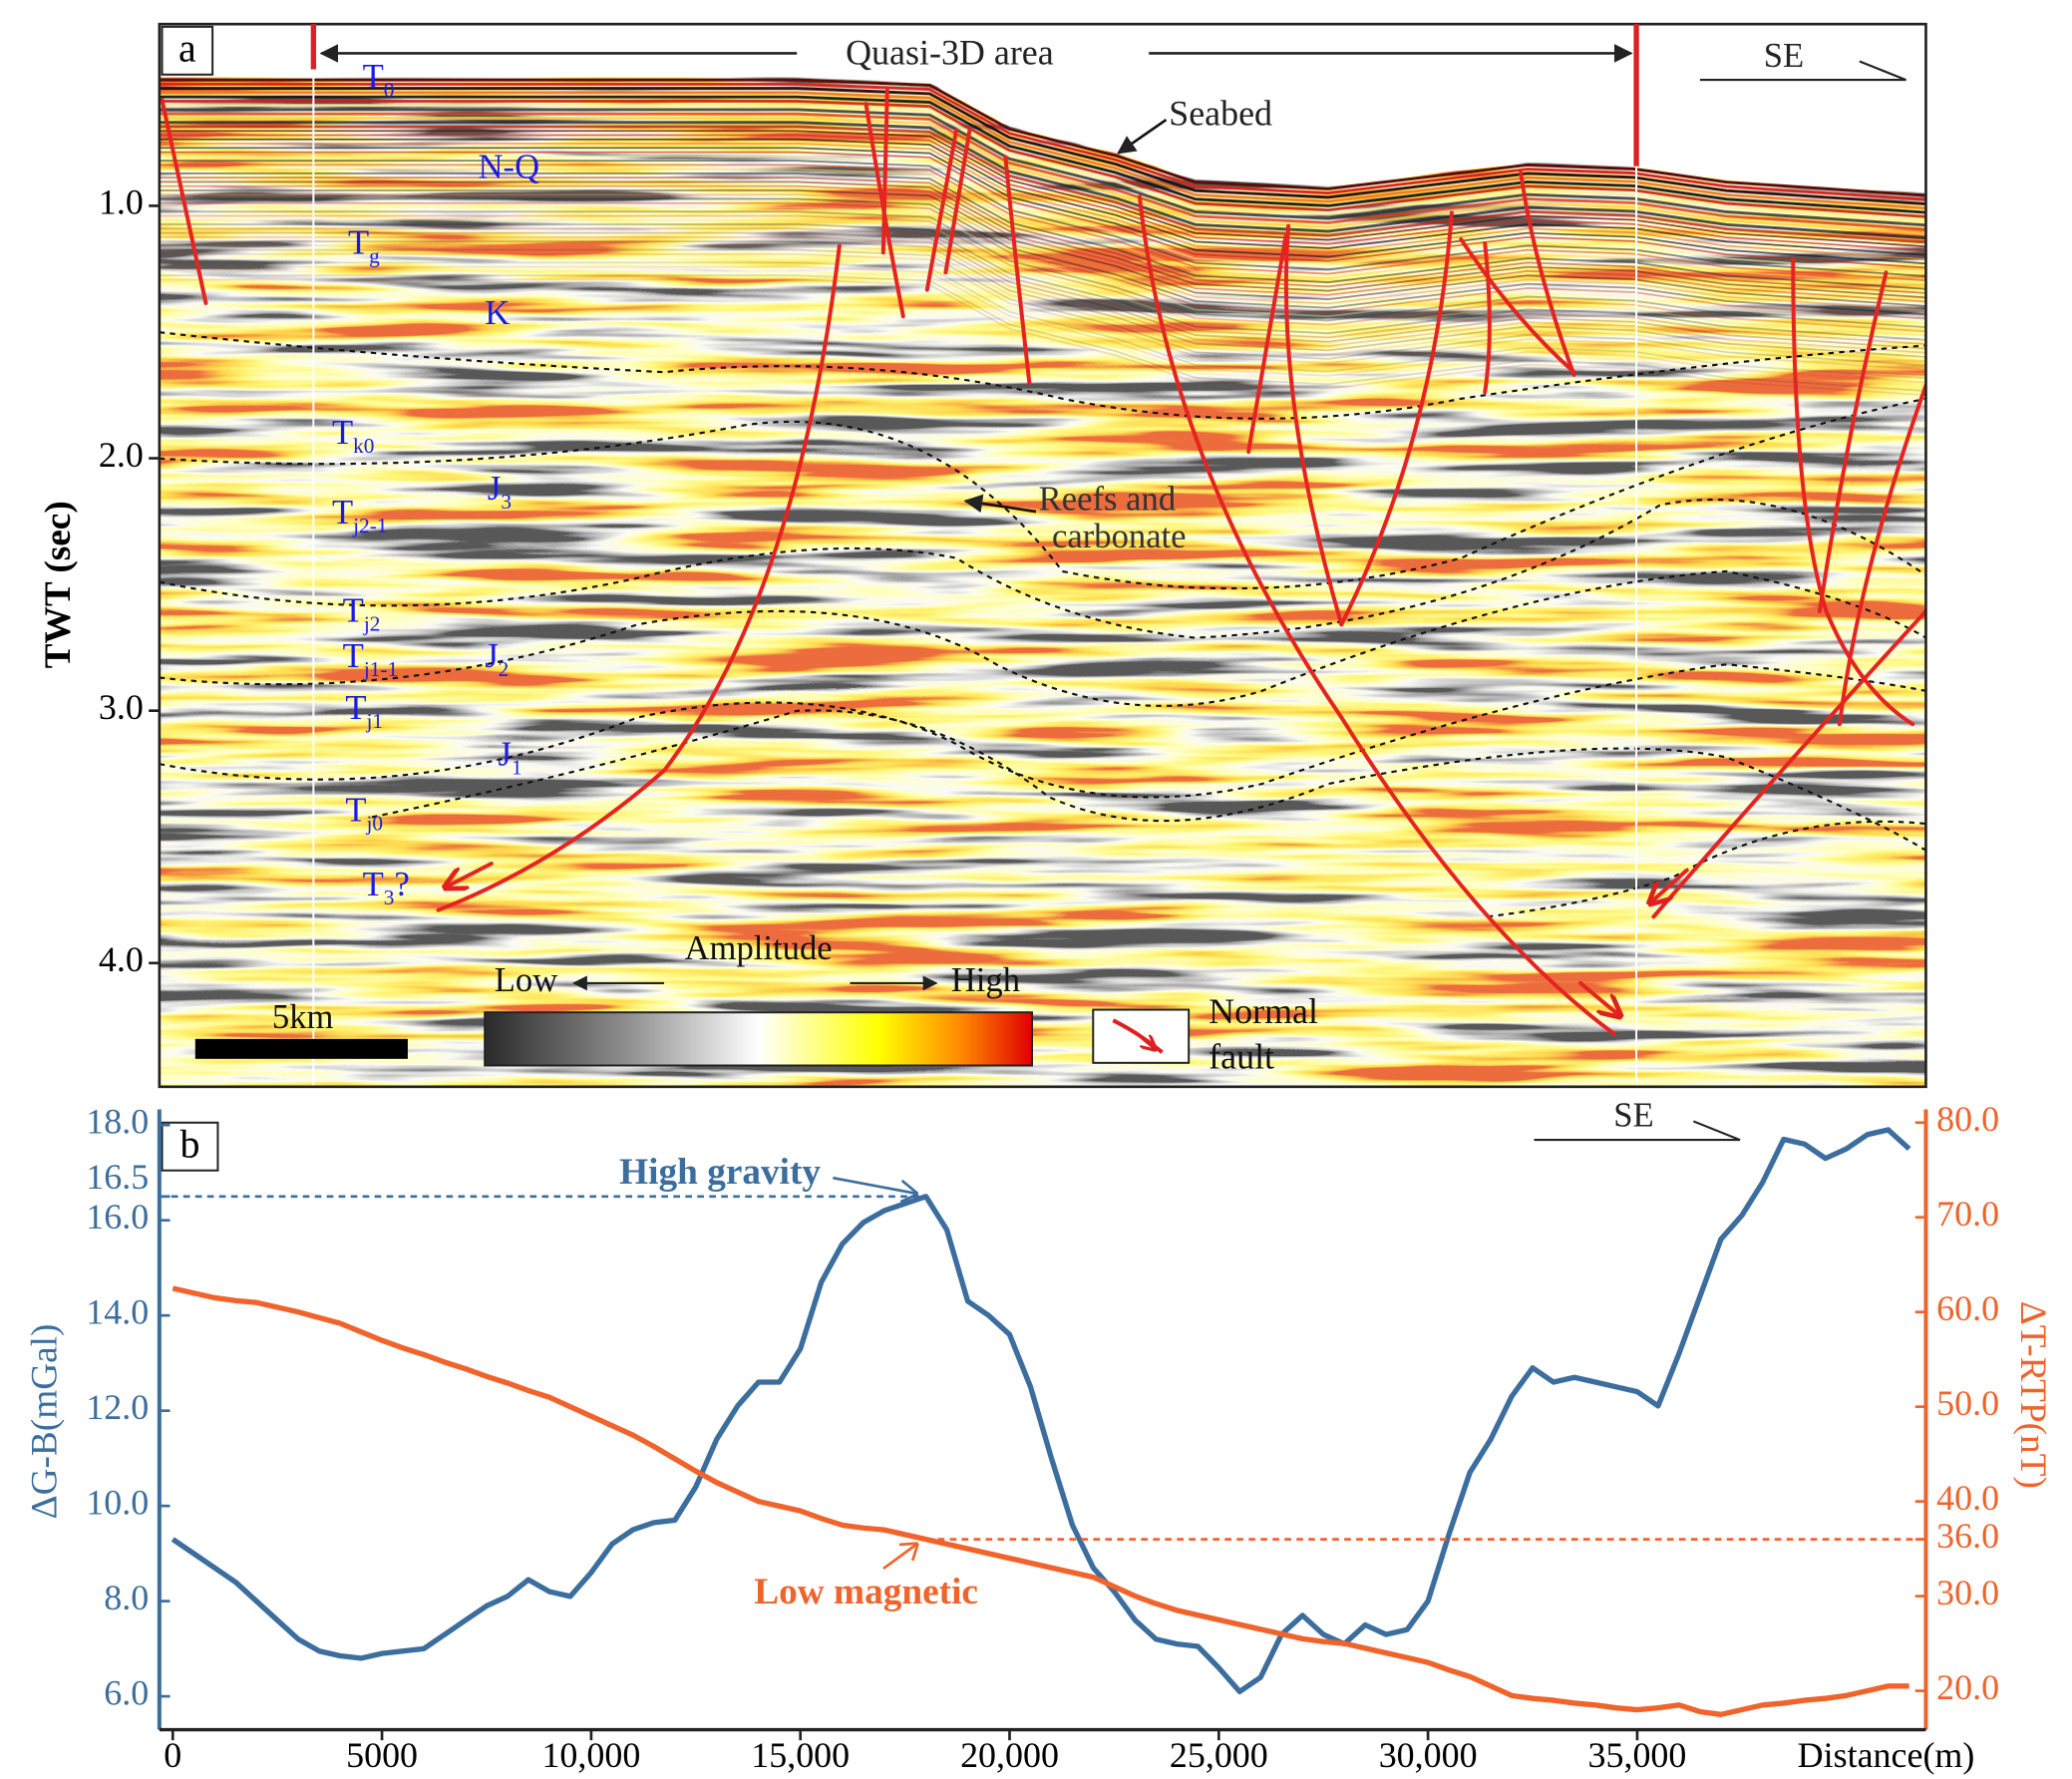  I want to click on horizon-label: J3, so click(500, 492).